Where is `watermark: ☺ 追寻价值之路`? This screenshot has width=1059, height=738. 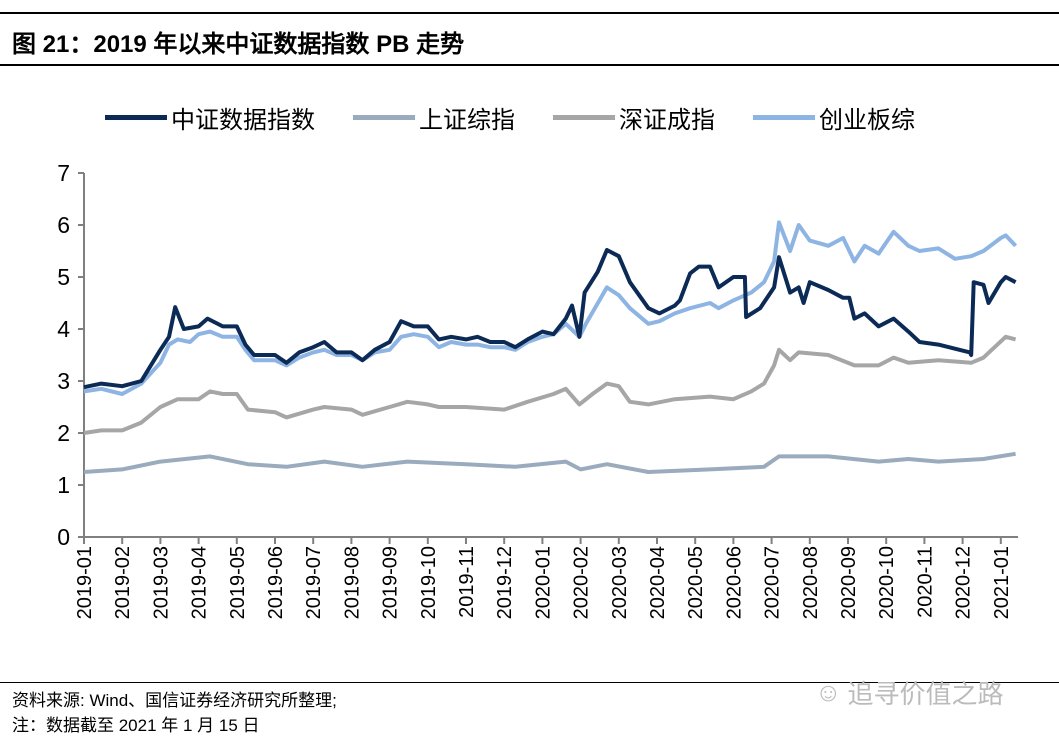 watermark: ☺ 追寻价值之路 is located at coordinates (909, 692).